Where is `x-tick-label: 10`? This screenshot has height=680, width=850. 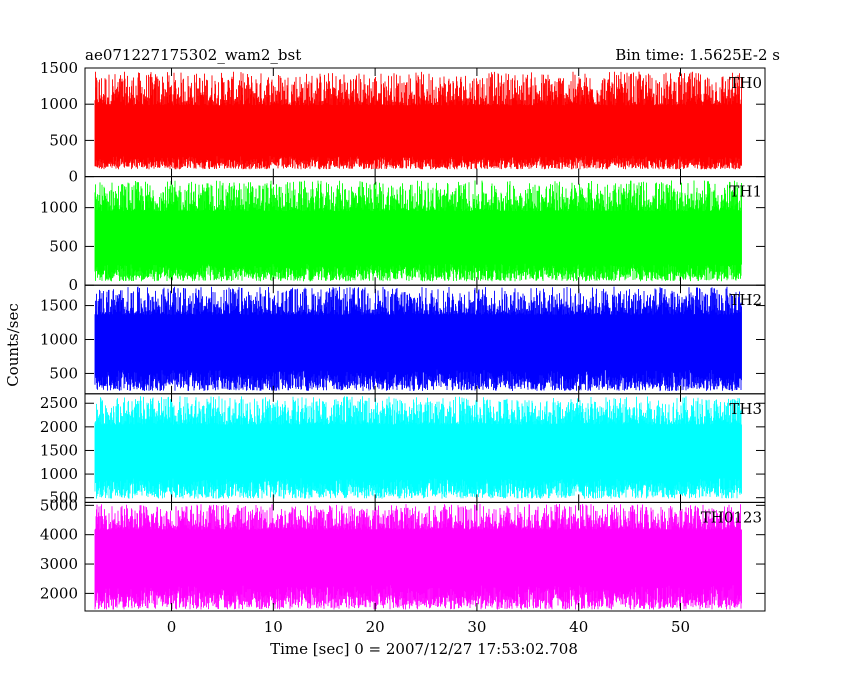
x-tick-label: 10 is located at coordinates (273, 627).